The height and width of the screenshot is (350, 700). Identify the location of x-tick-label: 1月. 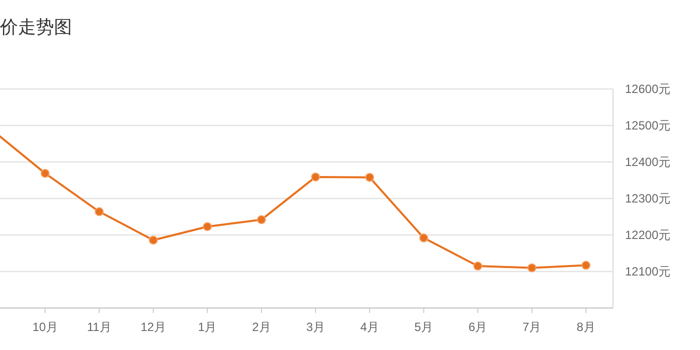
(207, 327).